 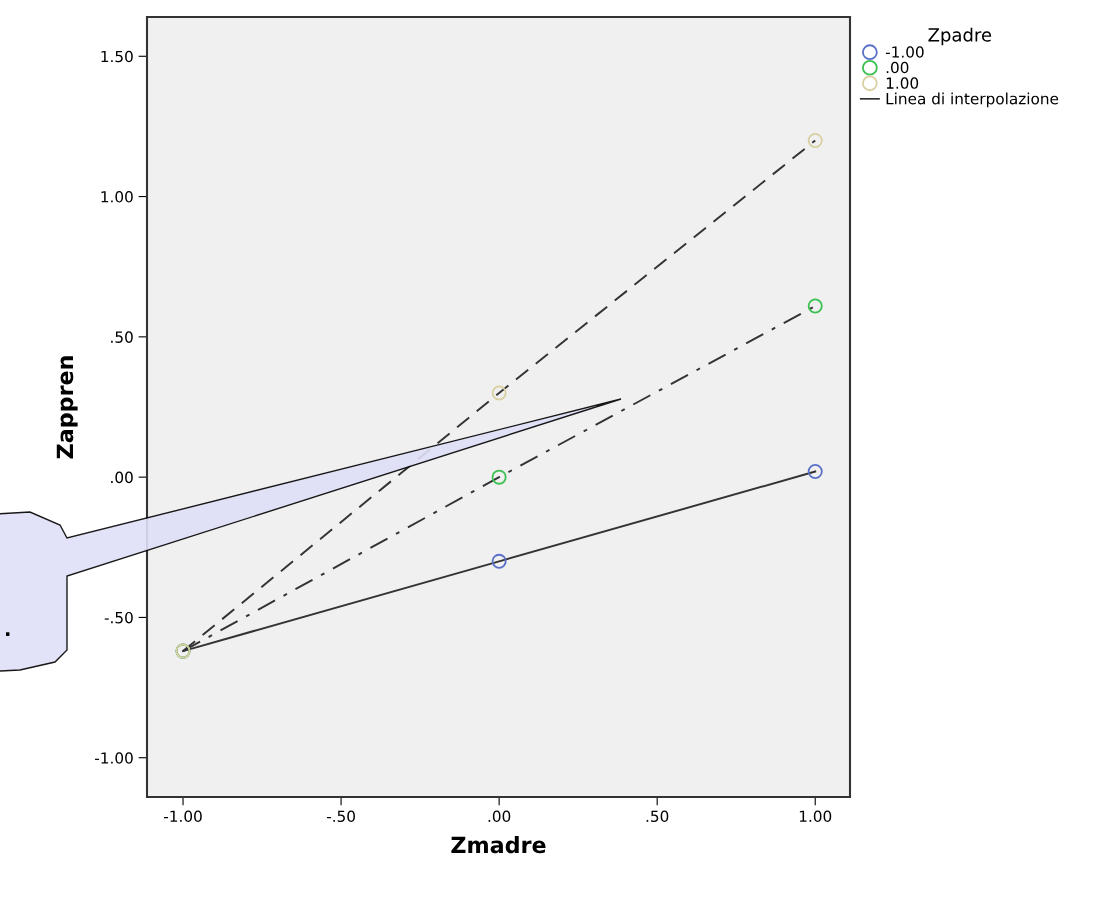 What do you see at coordinates (118, 617) in the screenshot?
I see `y-tick-label: -.50` at bounding box center [118, 617].